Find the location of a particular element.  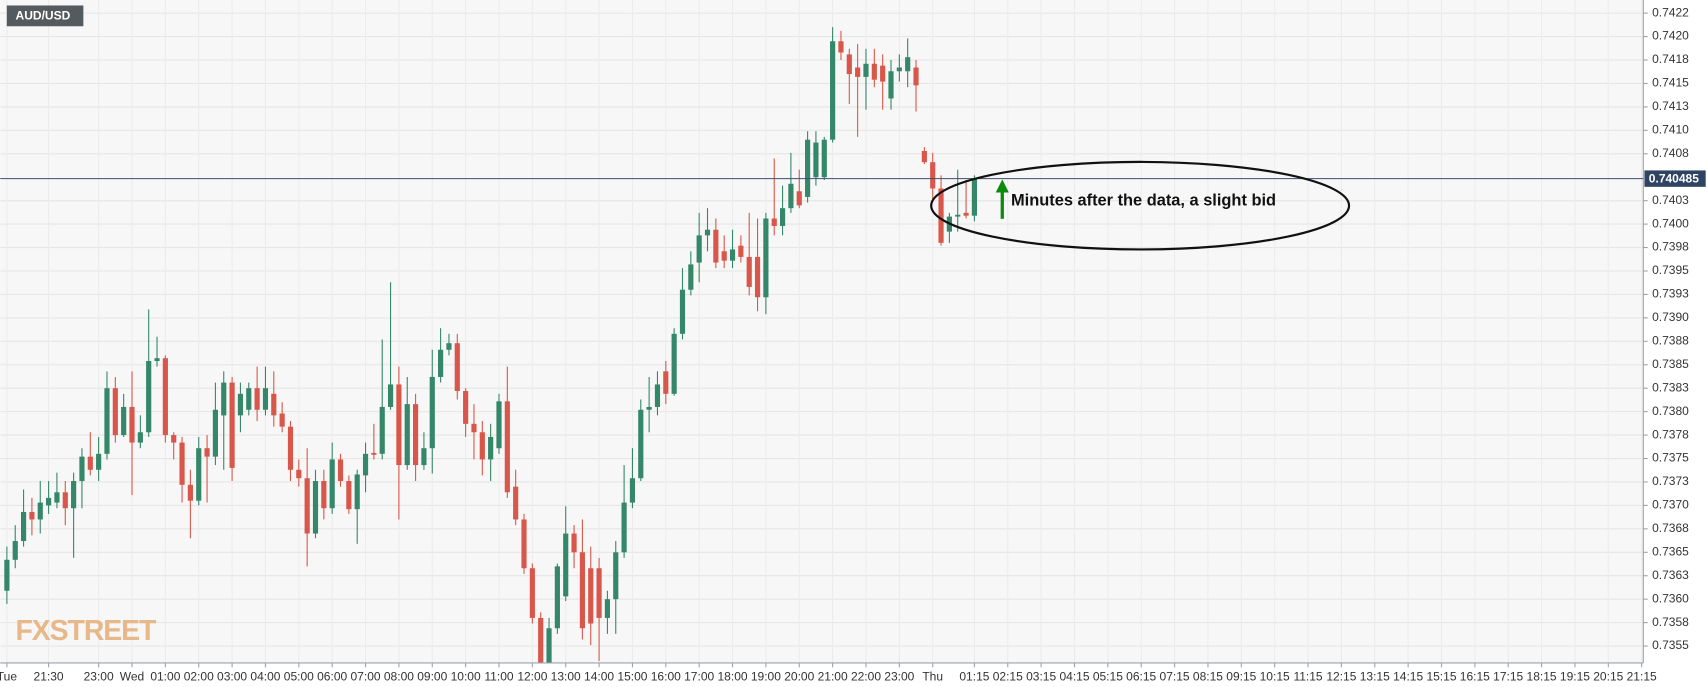

x-tick-label: Tue is located at coordinates (8, 676).